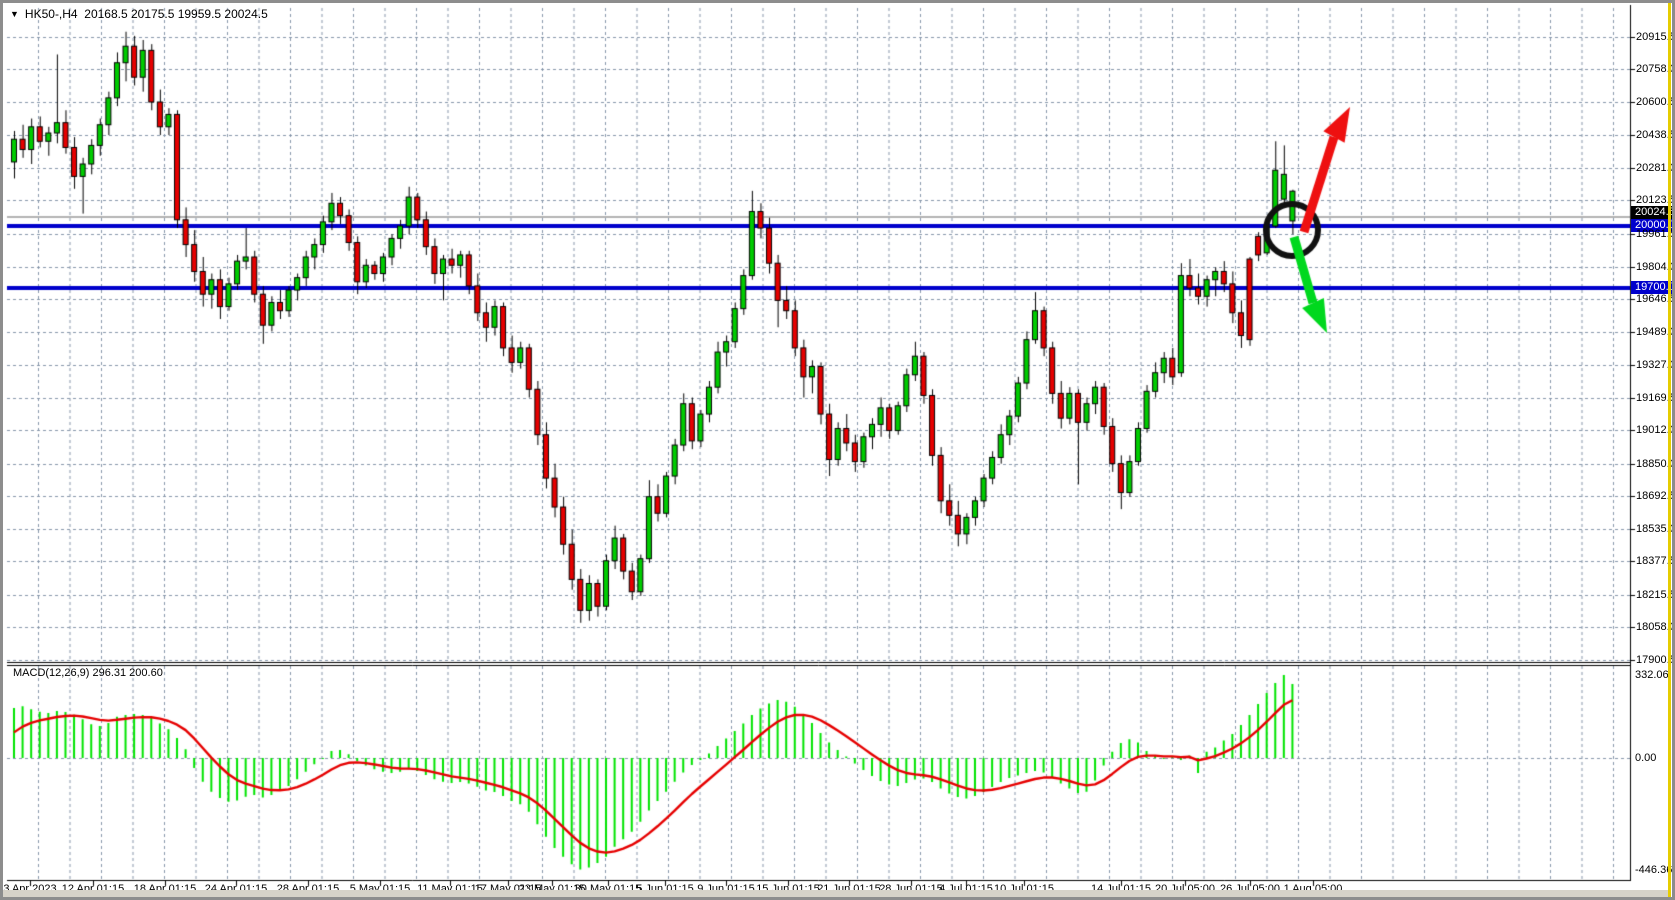  Describe the element at coordinates (51, 14) in the screenshot. I see `symbol-timeframe-label: HK50-,H4` at that location.